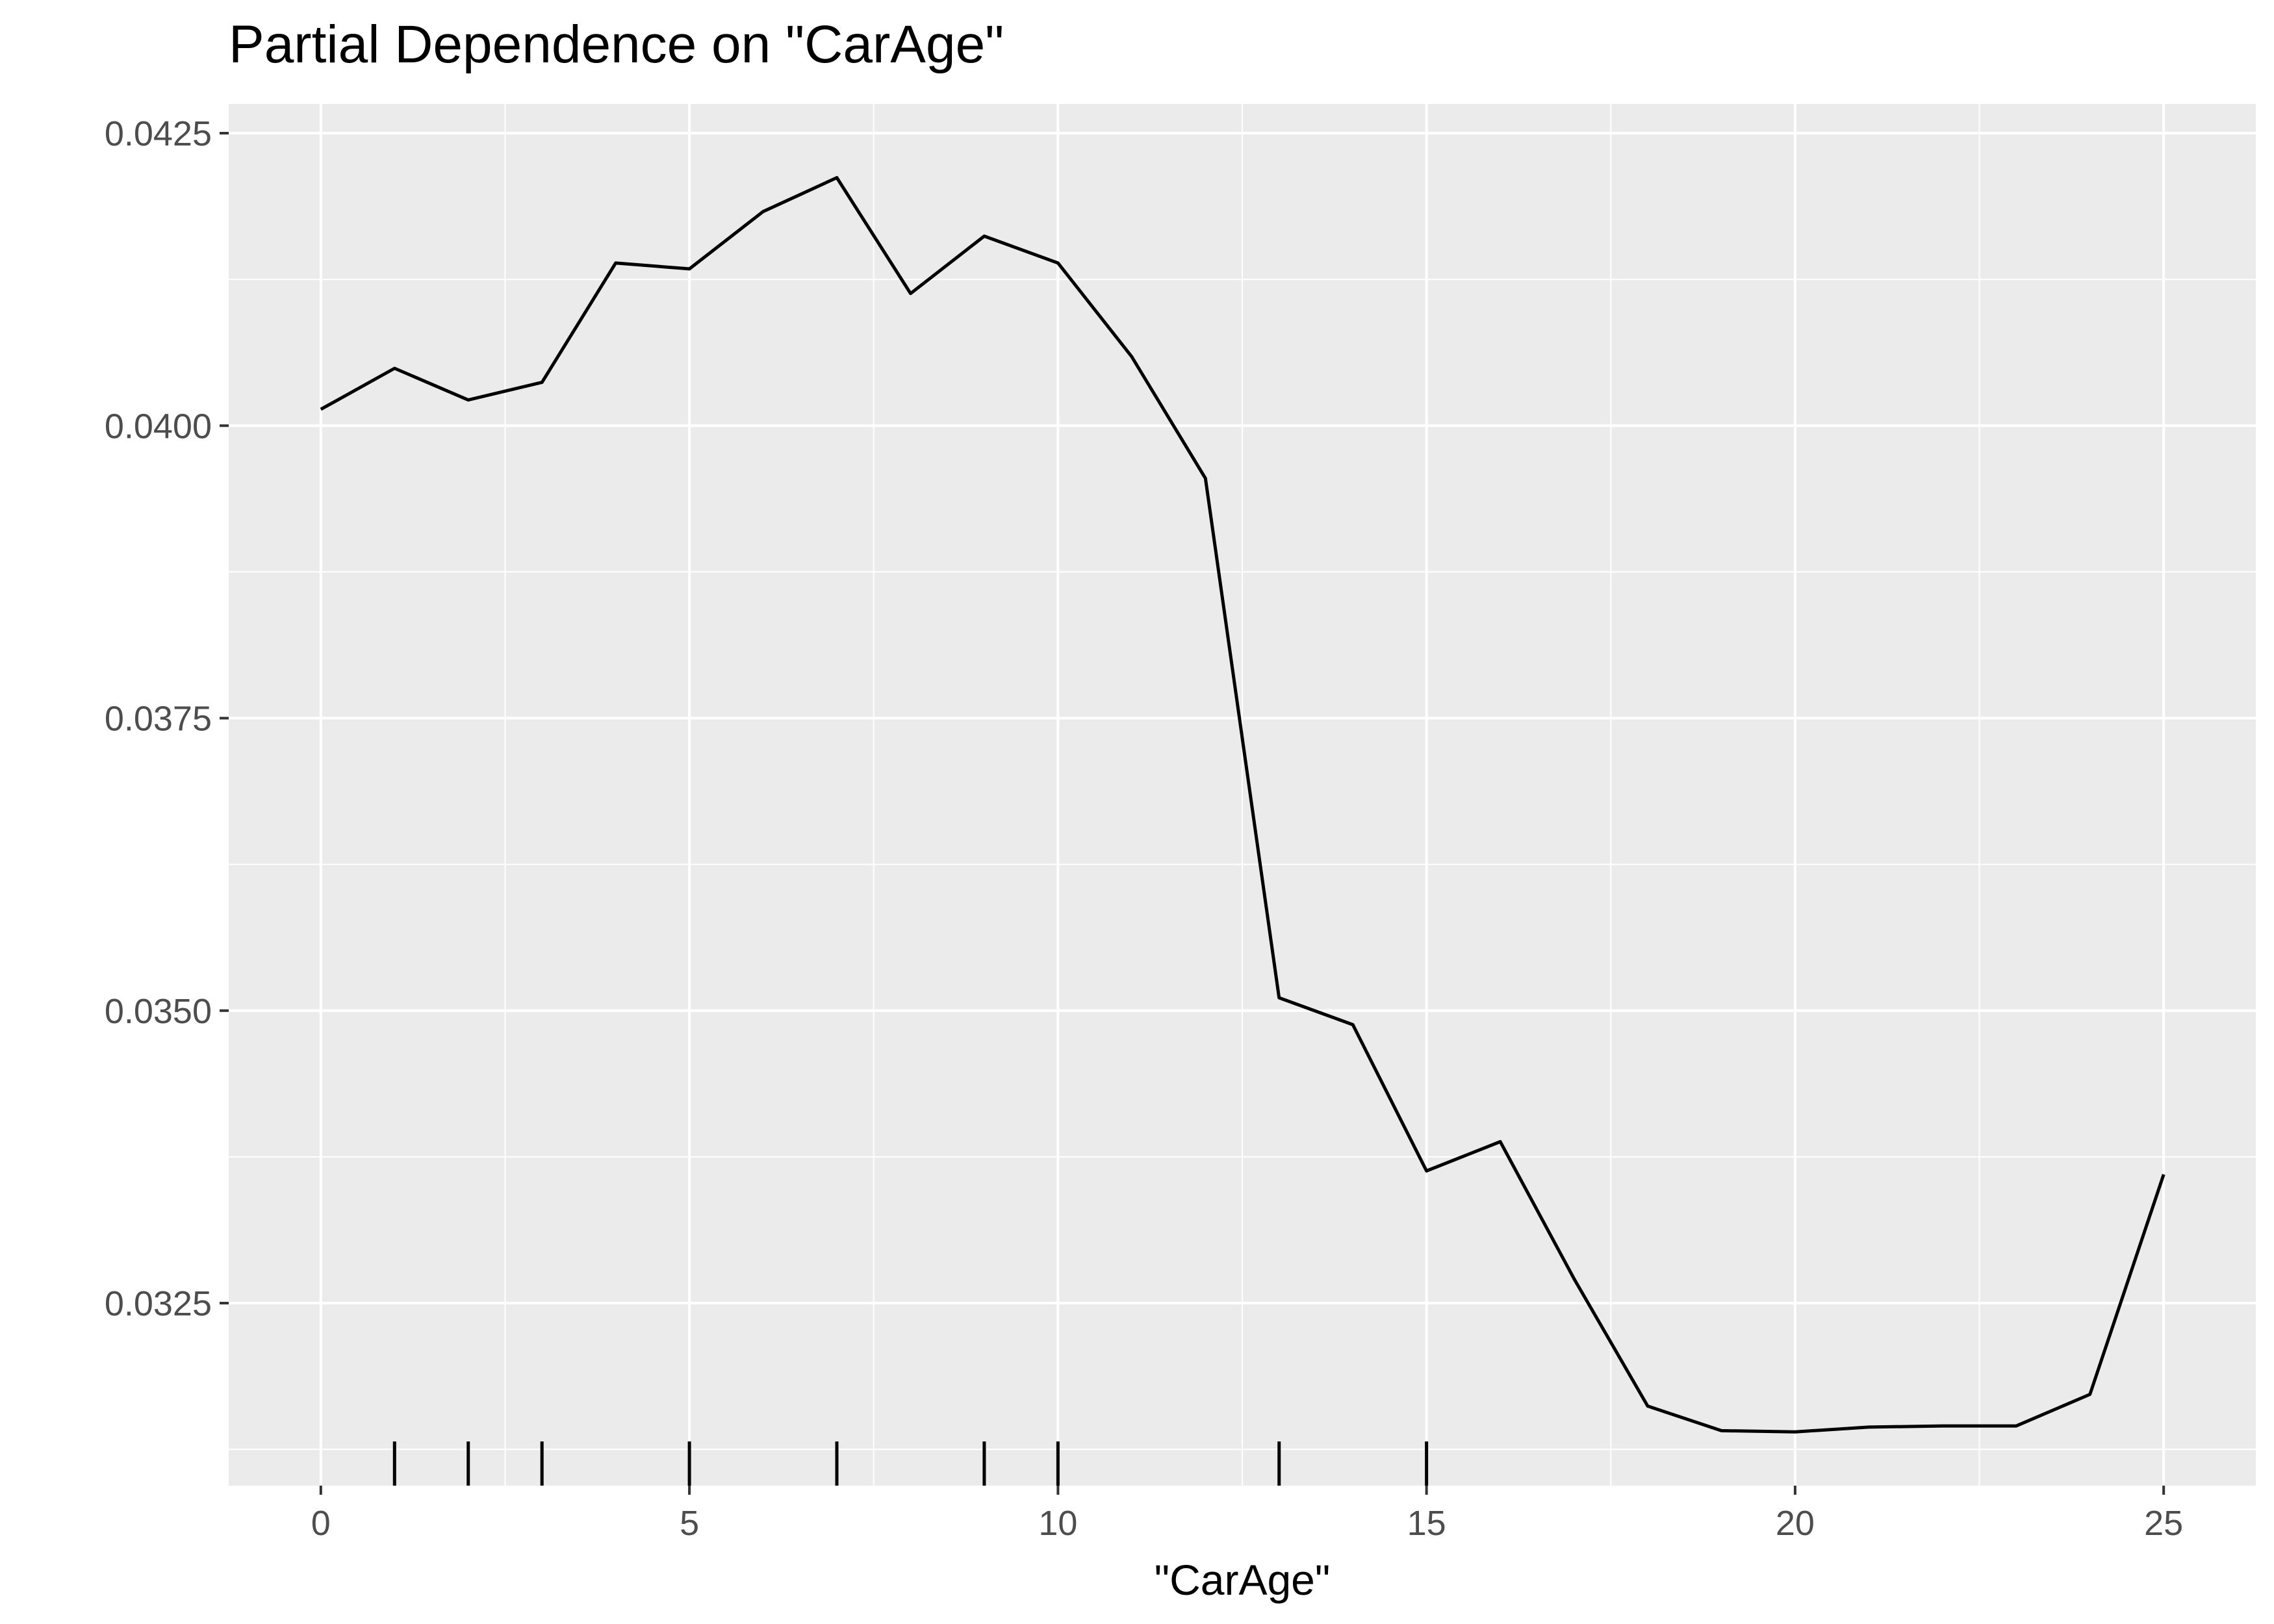 The width and height of the screenshot is (2274, 1624). I want to click on y-tick-label: 0.0350, so click(158, 1011).